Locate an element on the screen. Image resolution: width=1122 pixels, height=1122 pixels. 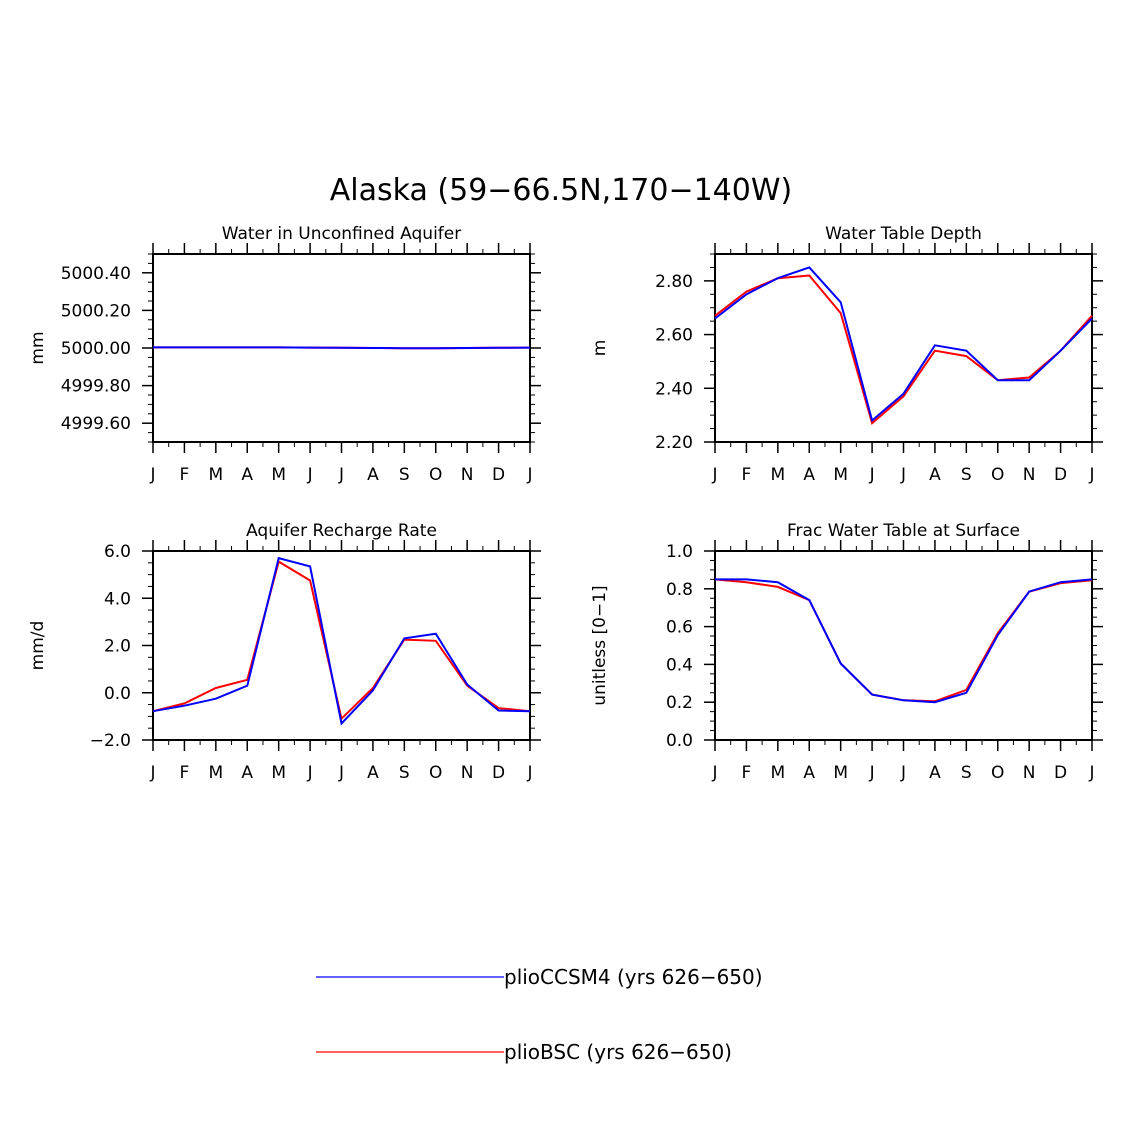
legend-label-plioBSC: plioBSC (yrs 626−650) is located at coordinates (618, 1052).